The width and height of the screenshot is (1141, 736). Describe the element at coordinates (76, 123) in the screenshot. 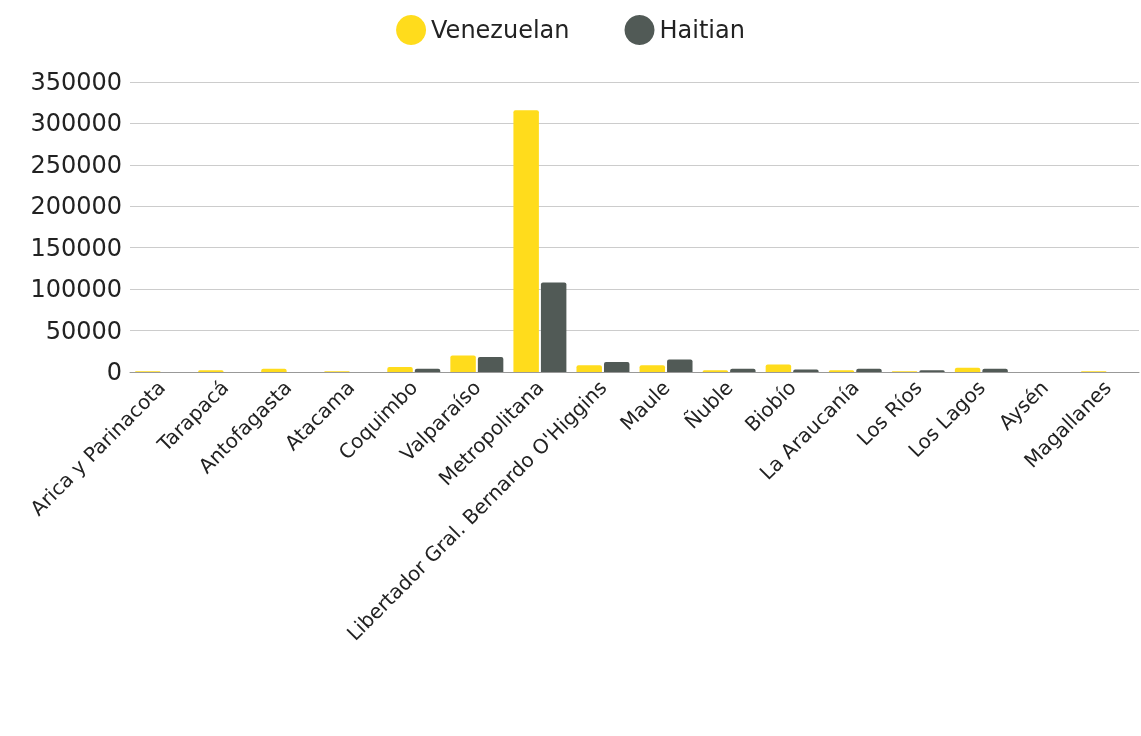

I see `y-tick-label: 300000` at that location.